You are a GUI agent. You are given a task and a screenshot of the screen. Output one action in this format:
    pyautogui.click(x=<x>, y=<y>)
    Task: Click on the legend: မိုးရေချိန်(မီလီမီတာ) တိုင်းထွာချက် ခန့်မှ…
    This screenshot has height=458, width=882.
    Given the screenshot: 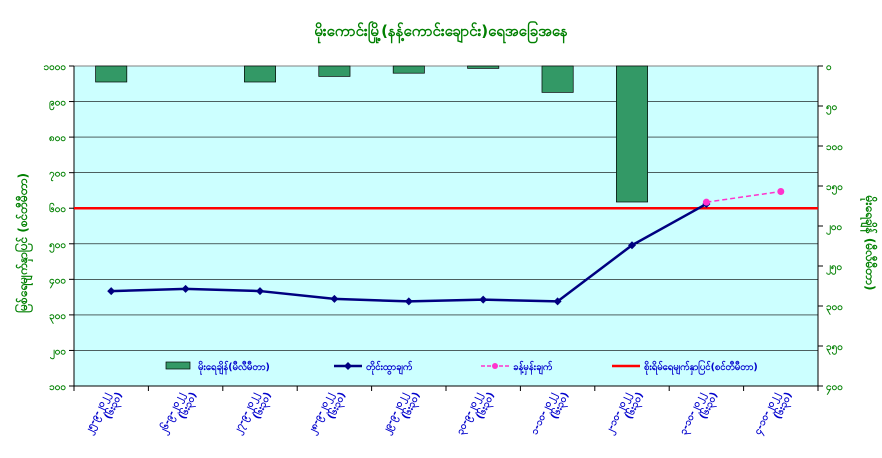 What is the action you would take?
    pyautogui.click(x=461, y=368)
    